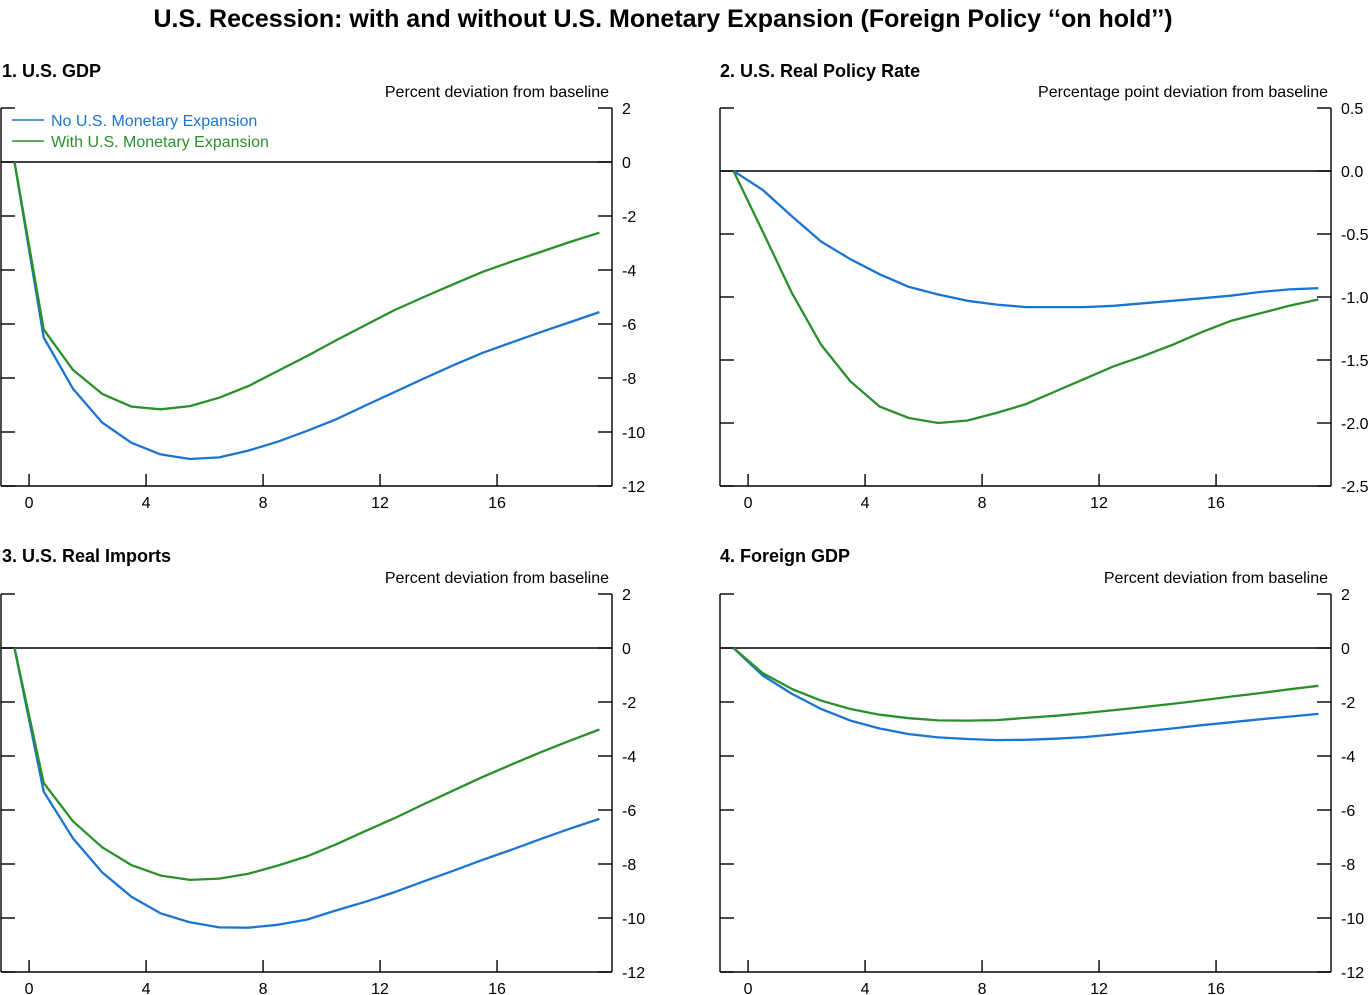  I want to click on unit-label-foreign-gdp: Percent deviation from baseline, so click(1215, 578).